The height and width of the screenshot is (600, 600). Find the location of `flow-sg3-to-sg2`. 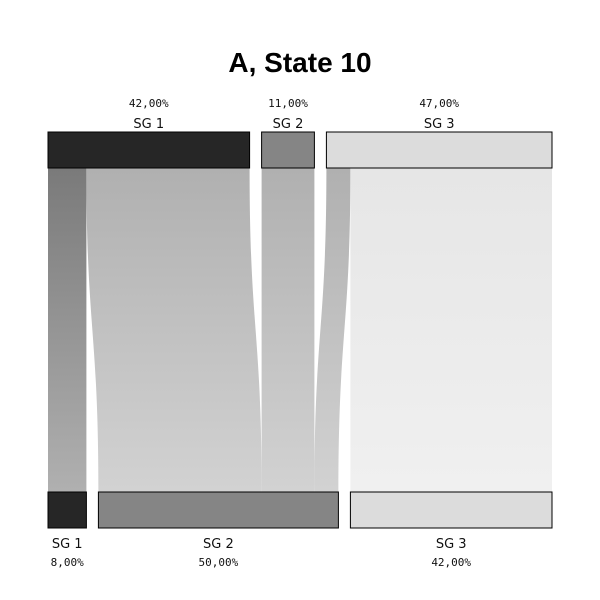

flow-sg3-to-sg2 is located at coordinates (332, 330).